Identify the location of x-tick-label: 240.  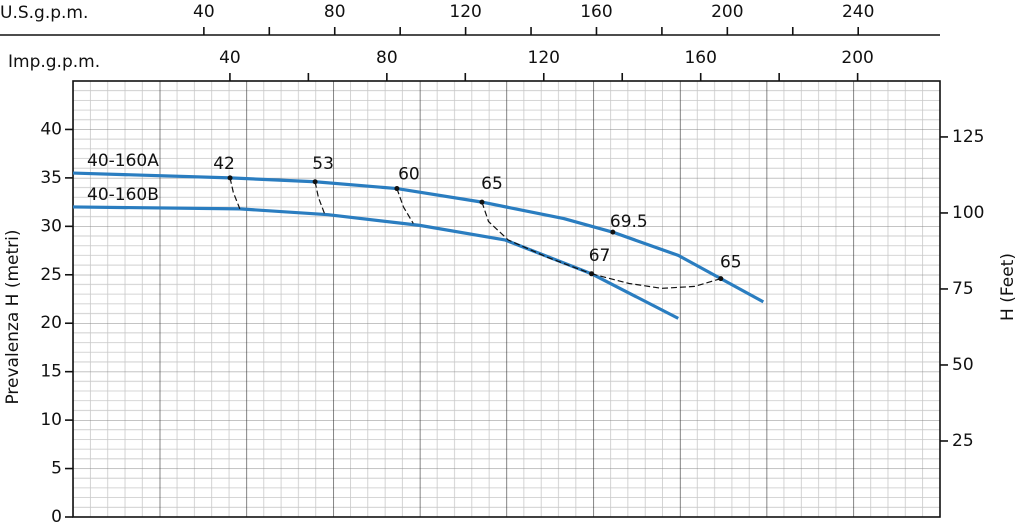
(858, 12).